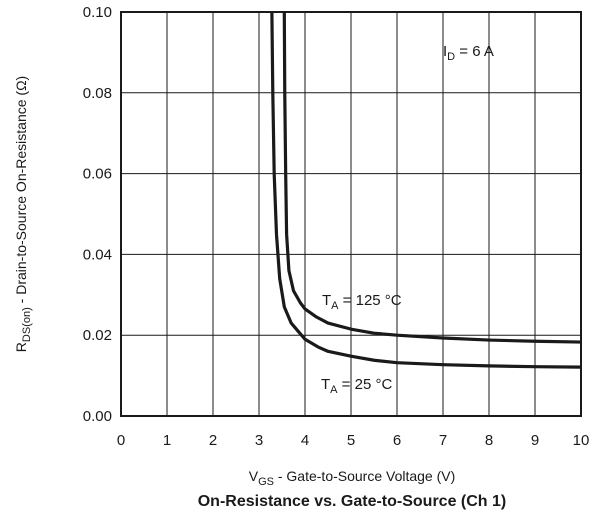  What do you see at coordinates (351, 440) in the screenshot?
I see `x-tick-label: 5` at bounding box center [351, 440].